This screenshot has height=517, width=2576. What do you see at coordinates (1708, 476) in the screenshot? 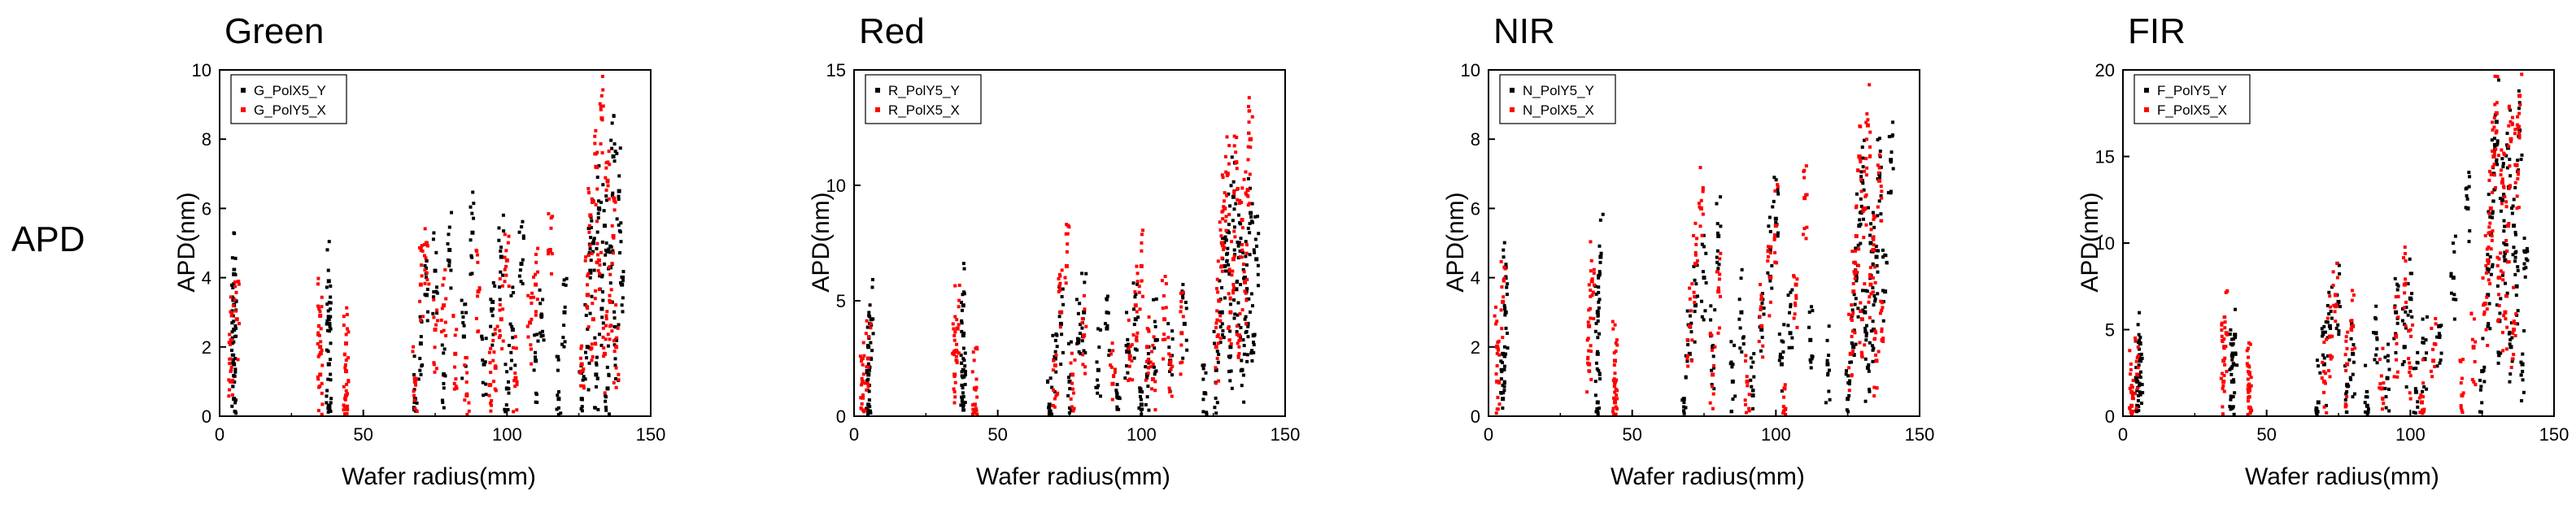
I see `x-axis-label: Wafer radius(mm)` at bounding box center [1708, 476].